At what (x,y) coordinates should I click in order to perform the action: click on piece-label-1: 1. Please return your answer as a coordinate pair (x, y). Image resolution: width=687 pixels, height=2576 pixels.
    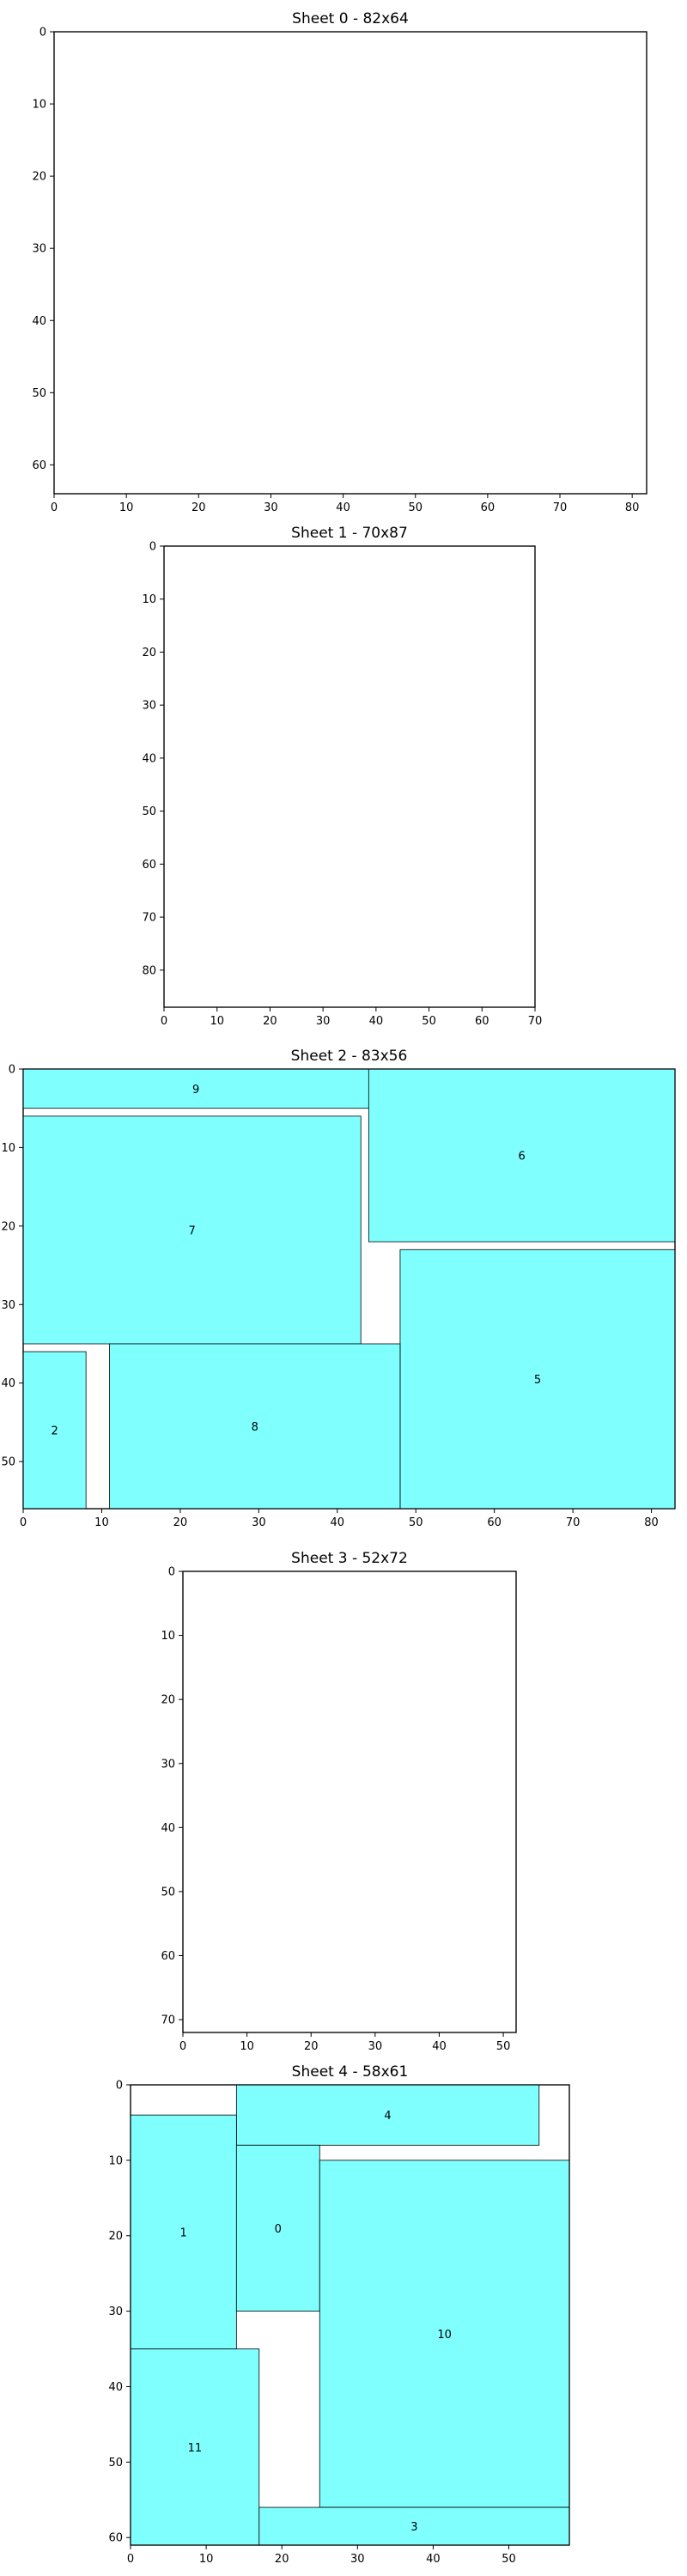
    Looking at the image, I should click on (183, 2233).